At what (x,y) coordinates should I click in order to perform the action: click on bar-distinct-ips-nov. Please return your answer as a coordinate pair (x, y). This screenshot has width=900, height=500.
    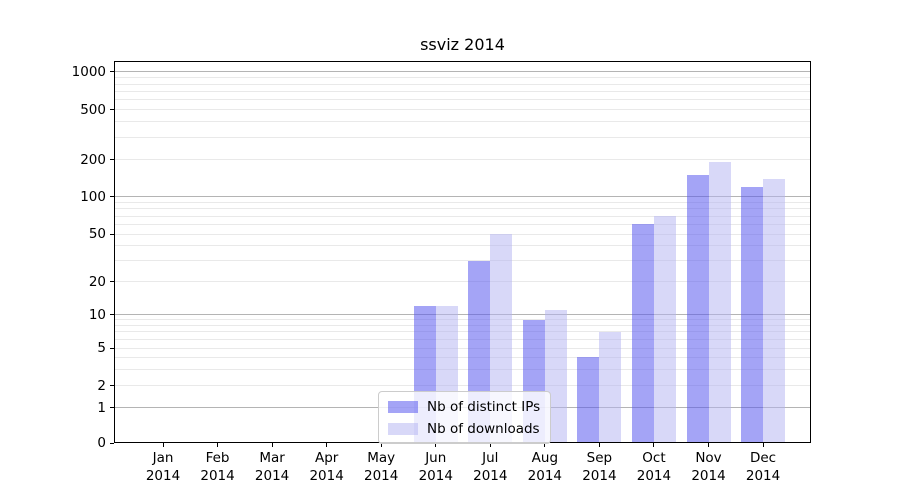
    Looking at the image, I should click on (697, 308).